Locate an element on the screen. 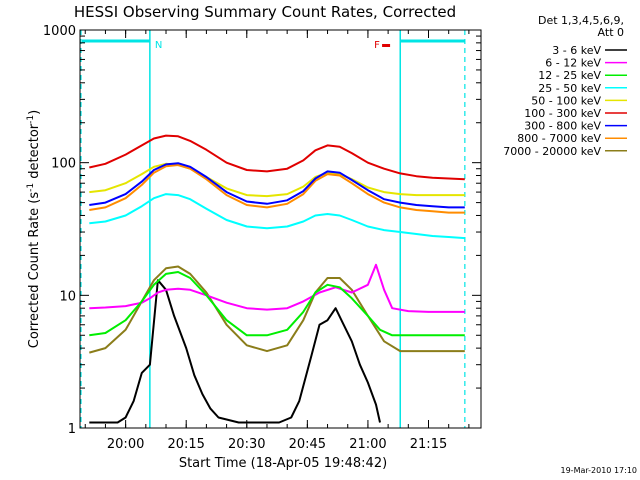 The height and width of the screenshot is (480, 640). legend-label-7: 800 - 7000 keV is located at coordinates (559, 138).